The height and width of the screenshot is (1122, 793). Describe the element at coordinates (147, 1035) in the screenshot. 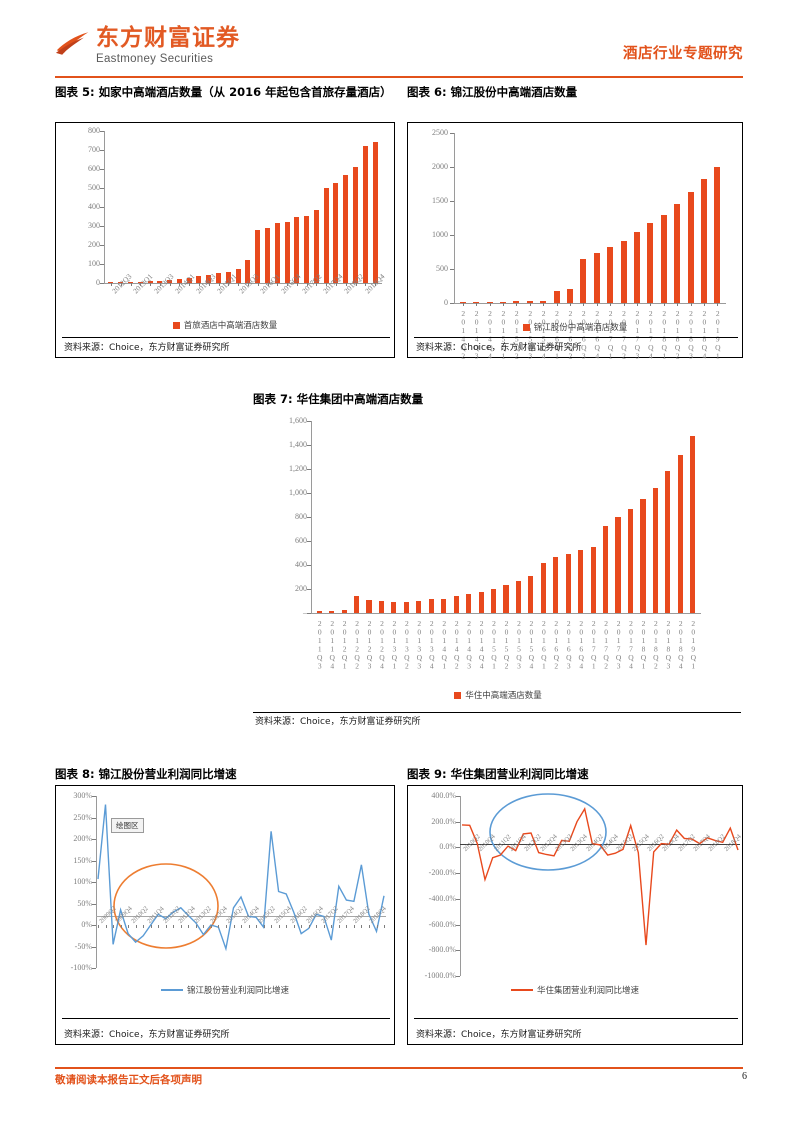

I see `figure-8-source: 资料来源：Choice，东方财富证券研究所` at that location.